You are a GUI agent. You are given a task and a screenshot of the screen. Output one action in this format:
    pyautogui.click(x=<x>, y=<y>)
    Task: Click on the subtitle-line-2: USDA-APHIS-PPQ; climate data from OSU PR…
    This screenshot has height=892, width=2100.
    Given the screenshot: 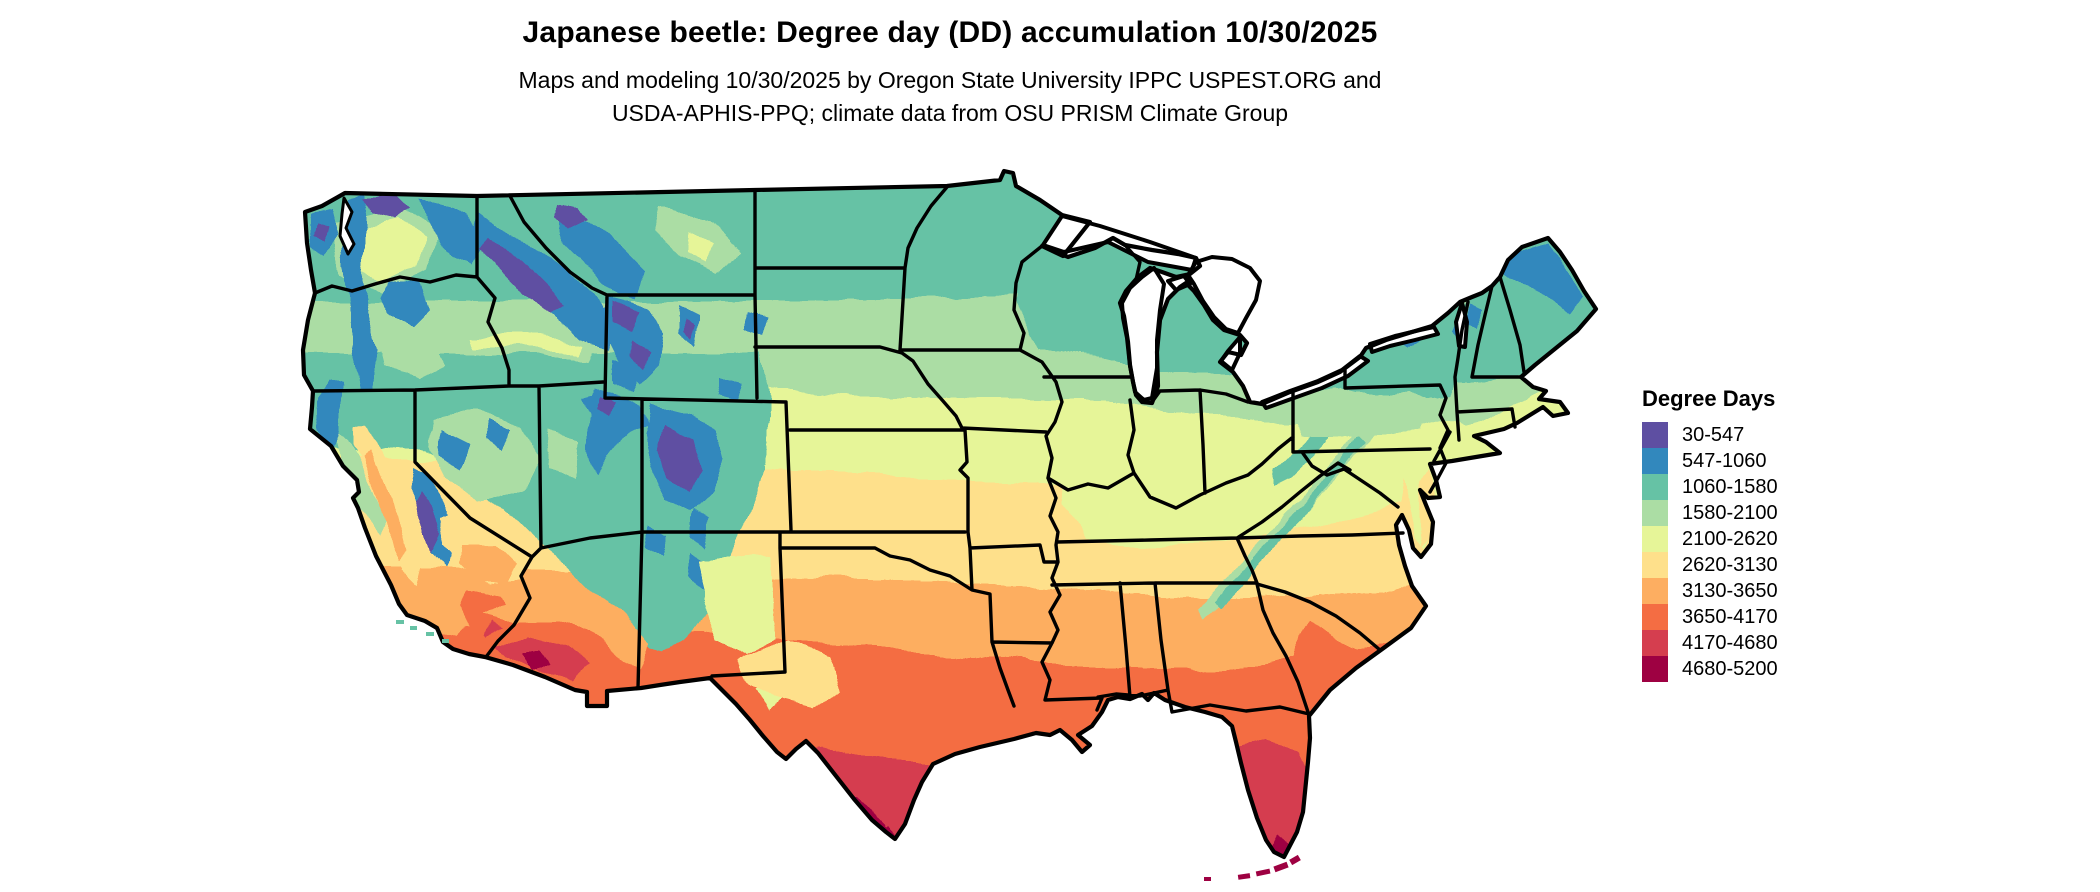 What is the action you would take?
    pyautogui.click(x=950, y=113)
    